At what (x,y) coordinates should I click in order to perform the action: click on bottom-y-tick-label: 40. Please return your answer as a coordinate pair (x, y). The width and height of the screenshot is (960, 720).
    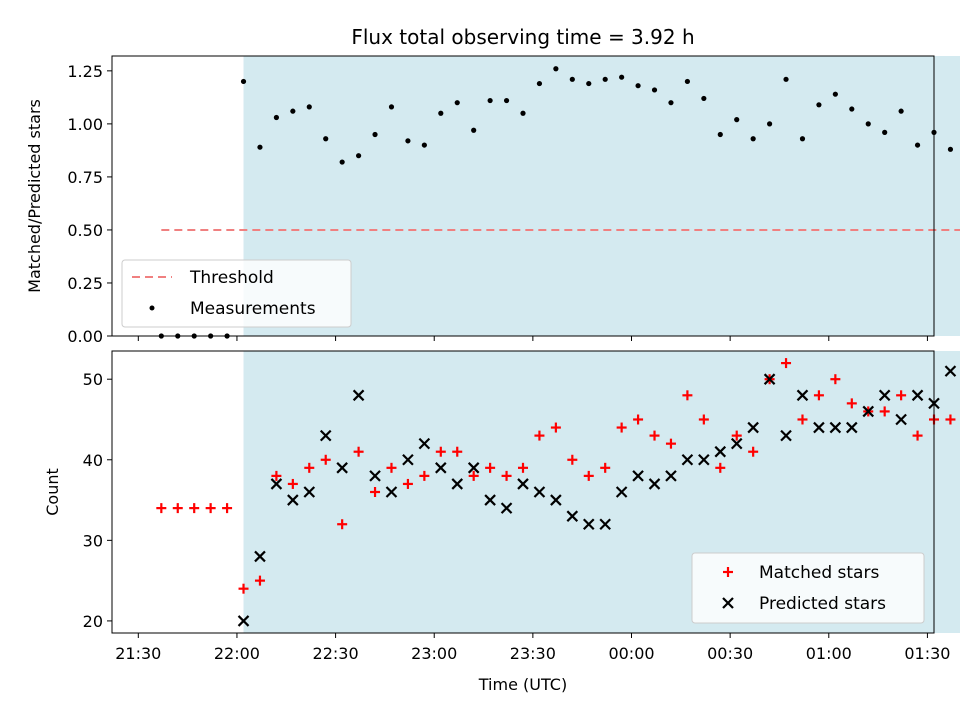
    Looking at the image, I should click on (93, 460).